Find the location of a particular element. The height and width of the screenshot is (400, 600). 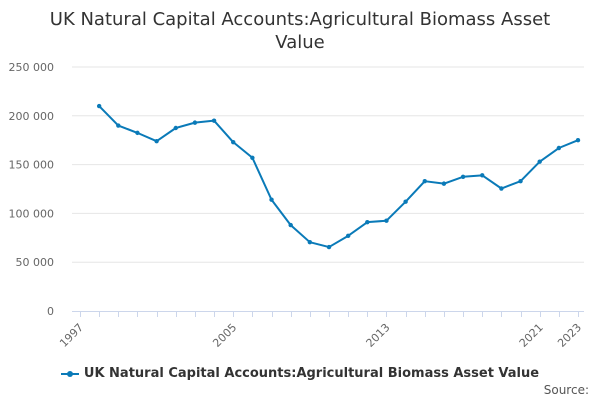

y-tick-label: 100 000 is located at coordinates (32, 213).